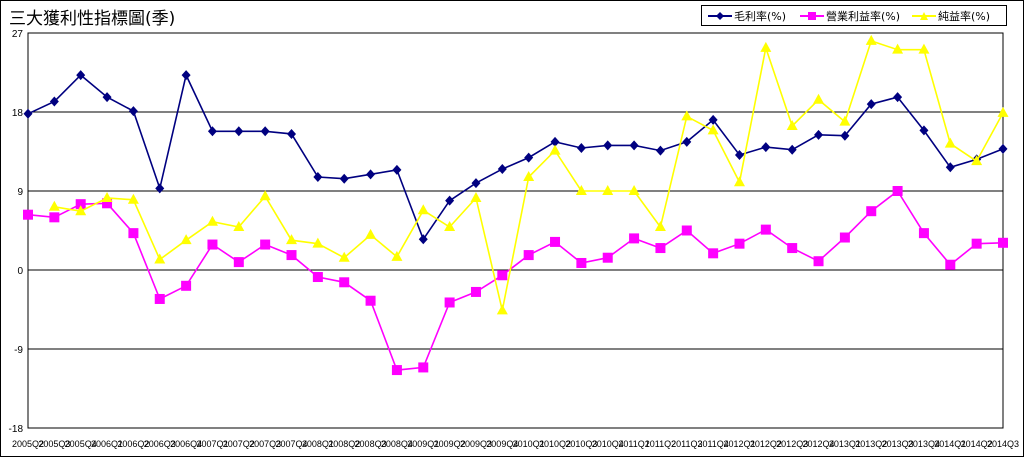 Image resolution: width=1024 pixels, height=457 pixels. Describe the element at coordinates (20, 192) in the screenshot. I see `y-tick-label: 9` at that location.